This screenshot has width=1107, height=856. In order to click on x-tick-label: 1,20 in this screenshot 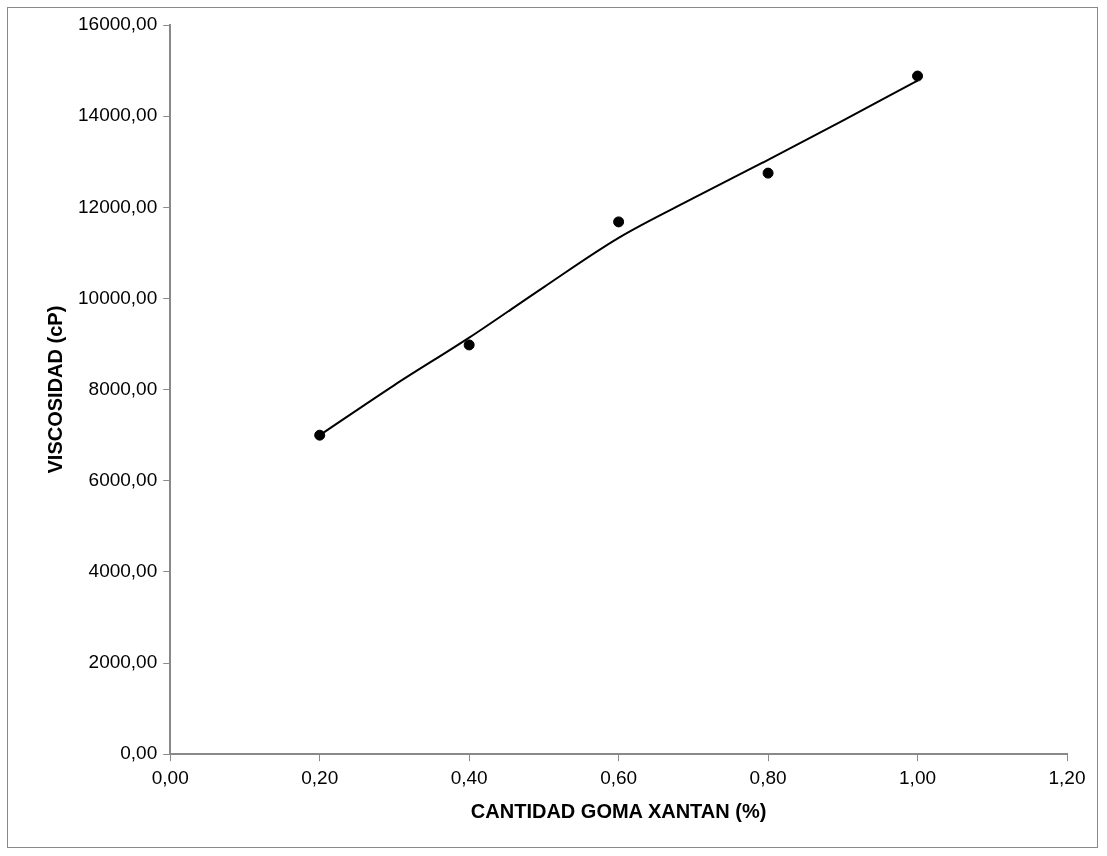, I will do `click(1067, 777)`.